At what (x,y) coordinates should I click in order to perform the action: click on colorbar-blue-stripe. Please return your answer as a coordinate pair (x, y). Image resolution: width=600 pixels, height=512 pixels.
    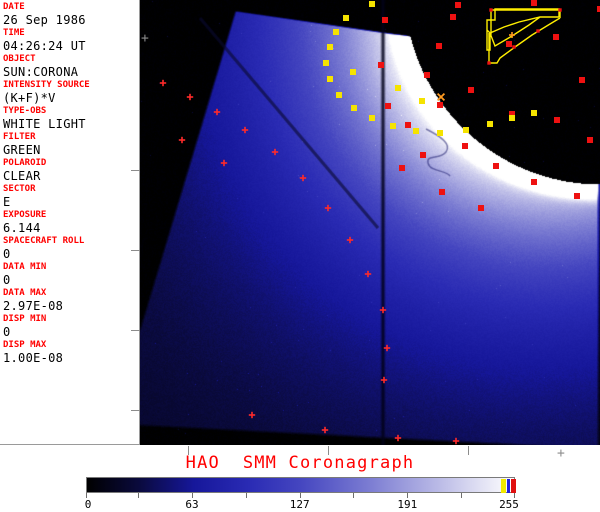
    Looking at the image, I should click on (508, 486).